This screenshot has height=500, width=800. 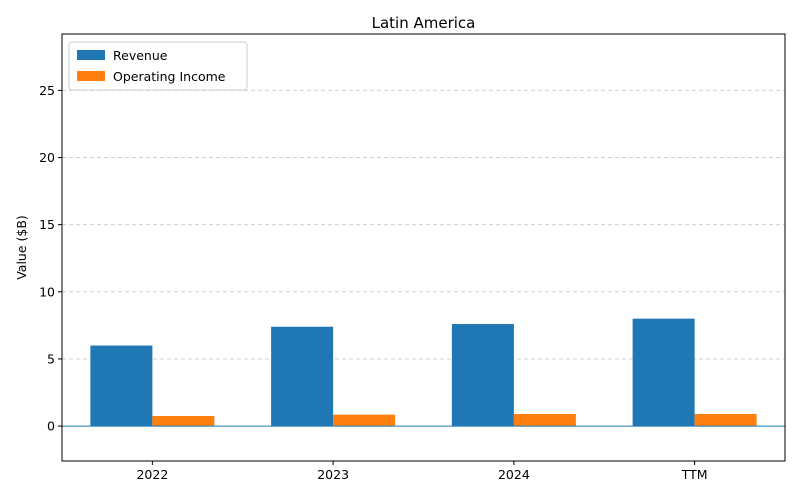 What do you see at coordinates (694, 474) in the screenshot?
I see `x-tick-label: TTM` at bounding box center [694, 474].